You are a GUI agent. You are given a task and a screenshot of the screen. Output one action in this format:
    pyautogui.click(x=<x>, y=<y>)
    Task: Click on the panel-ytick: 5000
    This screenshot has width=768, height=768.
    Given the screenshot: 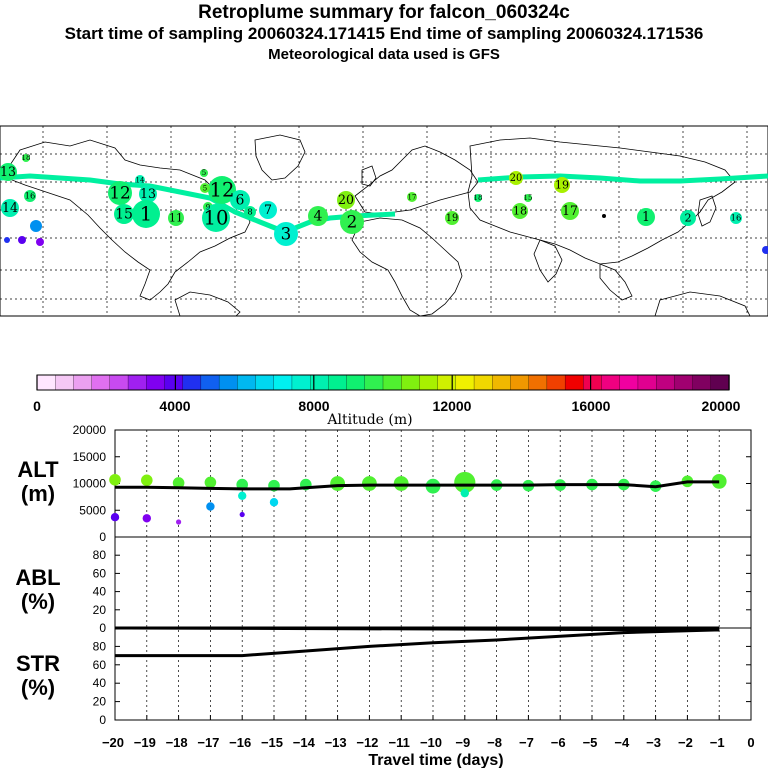 What is the action you would take?
    pyautogui.click(x=92, y=510)
    